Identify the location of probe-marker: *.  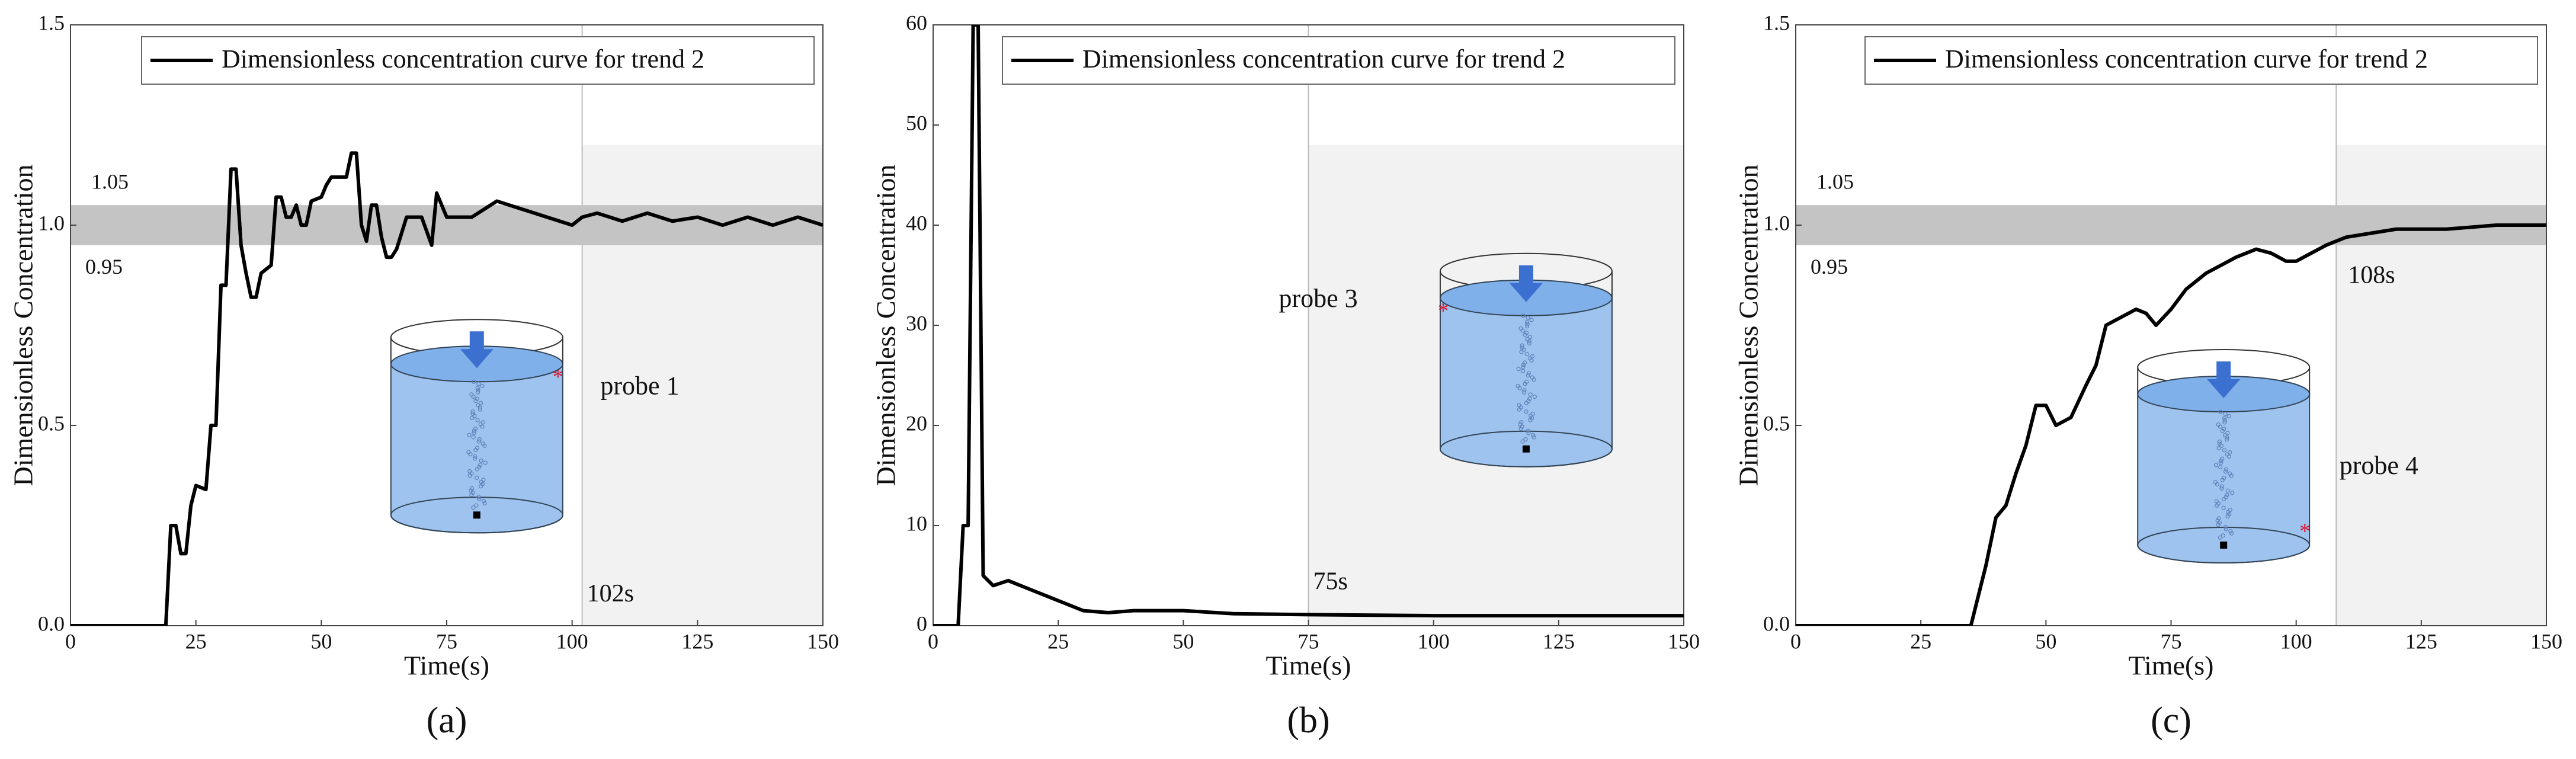
(1444, 310).